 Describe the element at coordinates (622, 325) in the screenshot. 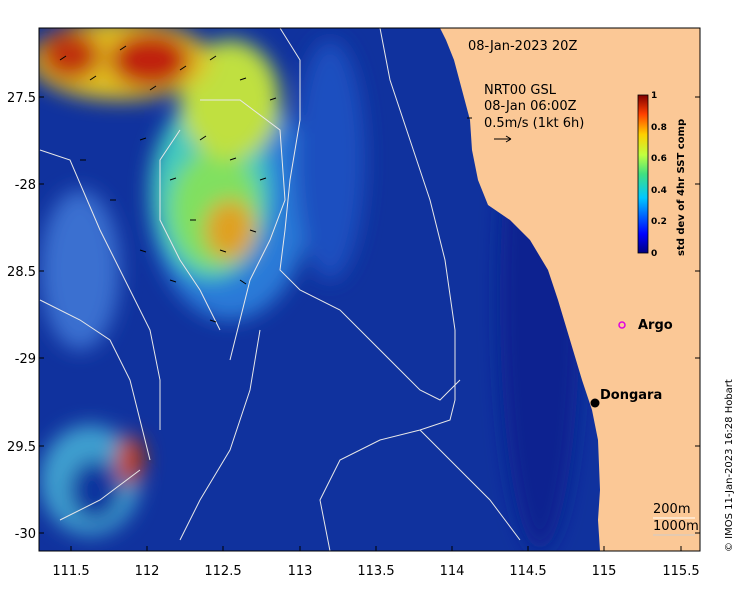

I see `argo-marker-icon` at that location.